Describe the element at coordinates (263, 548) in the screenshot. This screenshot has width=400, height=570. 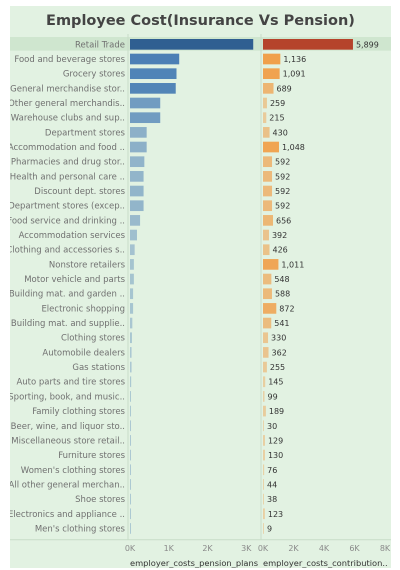
I see `series-2-tick-label: 0K` at that location.